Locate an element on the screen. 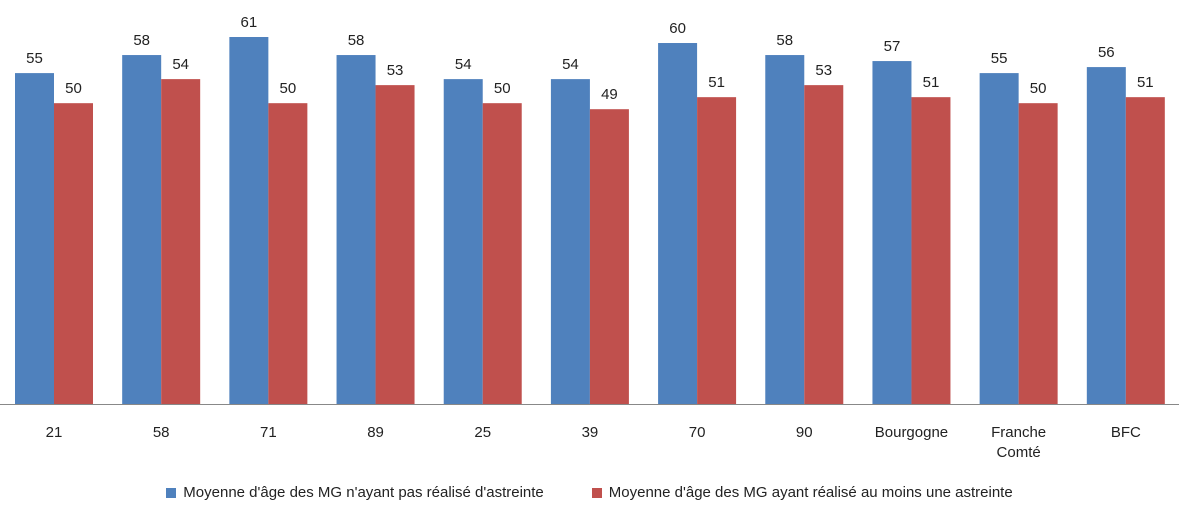  data-label-series-2-5: 49 is located at coordinates (609, 94).